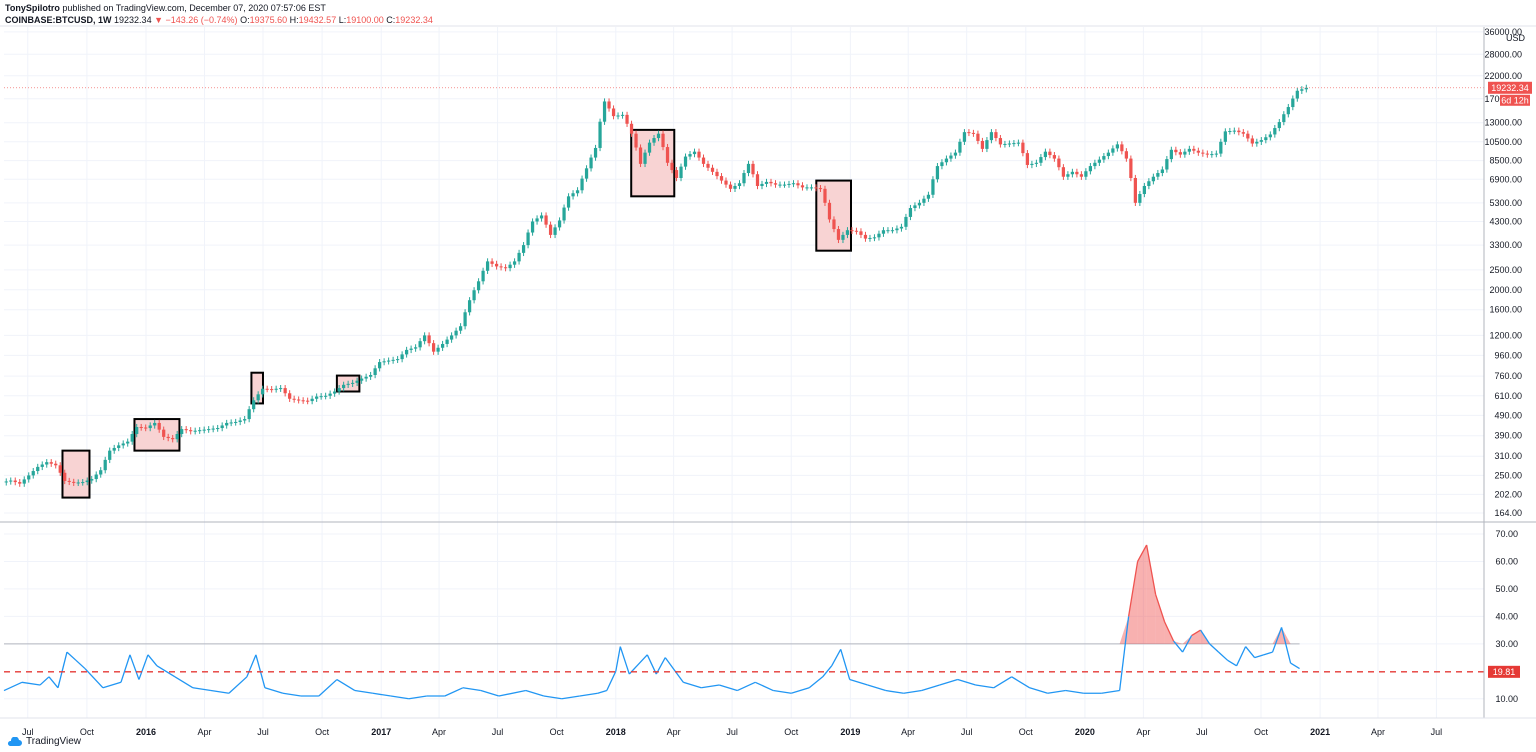 Image resolution: width=1536 pixels, height=752 pixels. I want to click on time-label: Apr, so click(1378, 732).